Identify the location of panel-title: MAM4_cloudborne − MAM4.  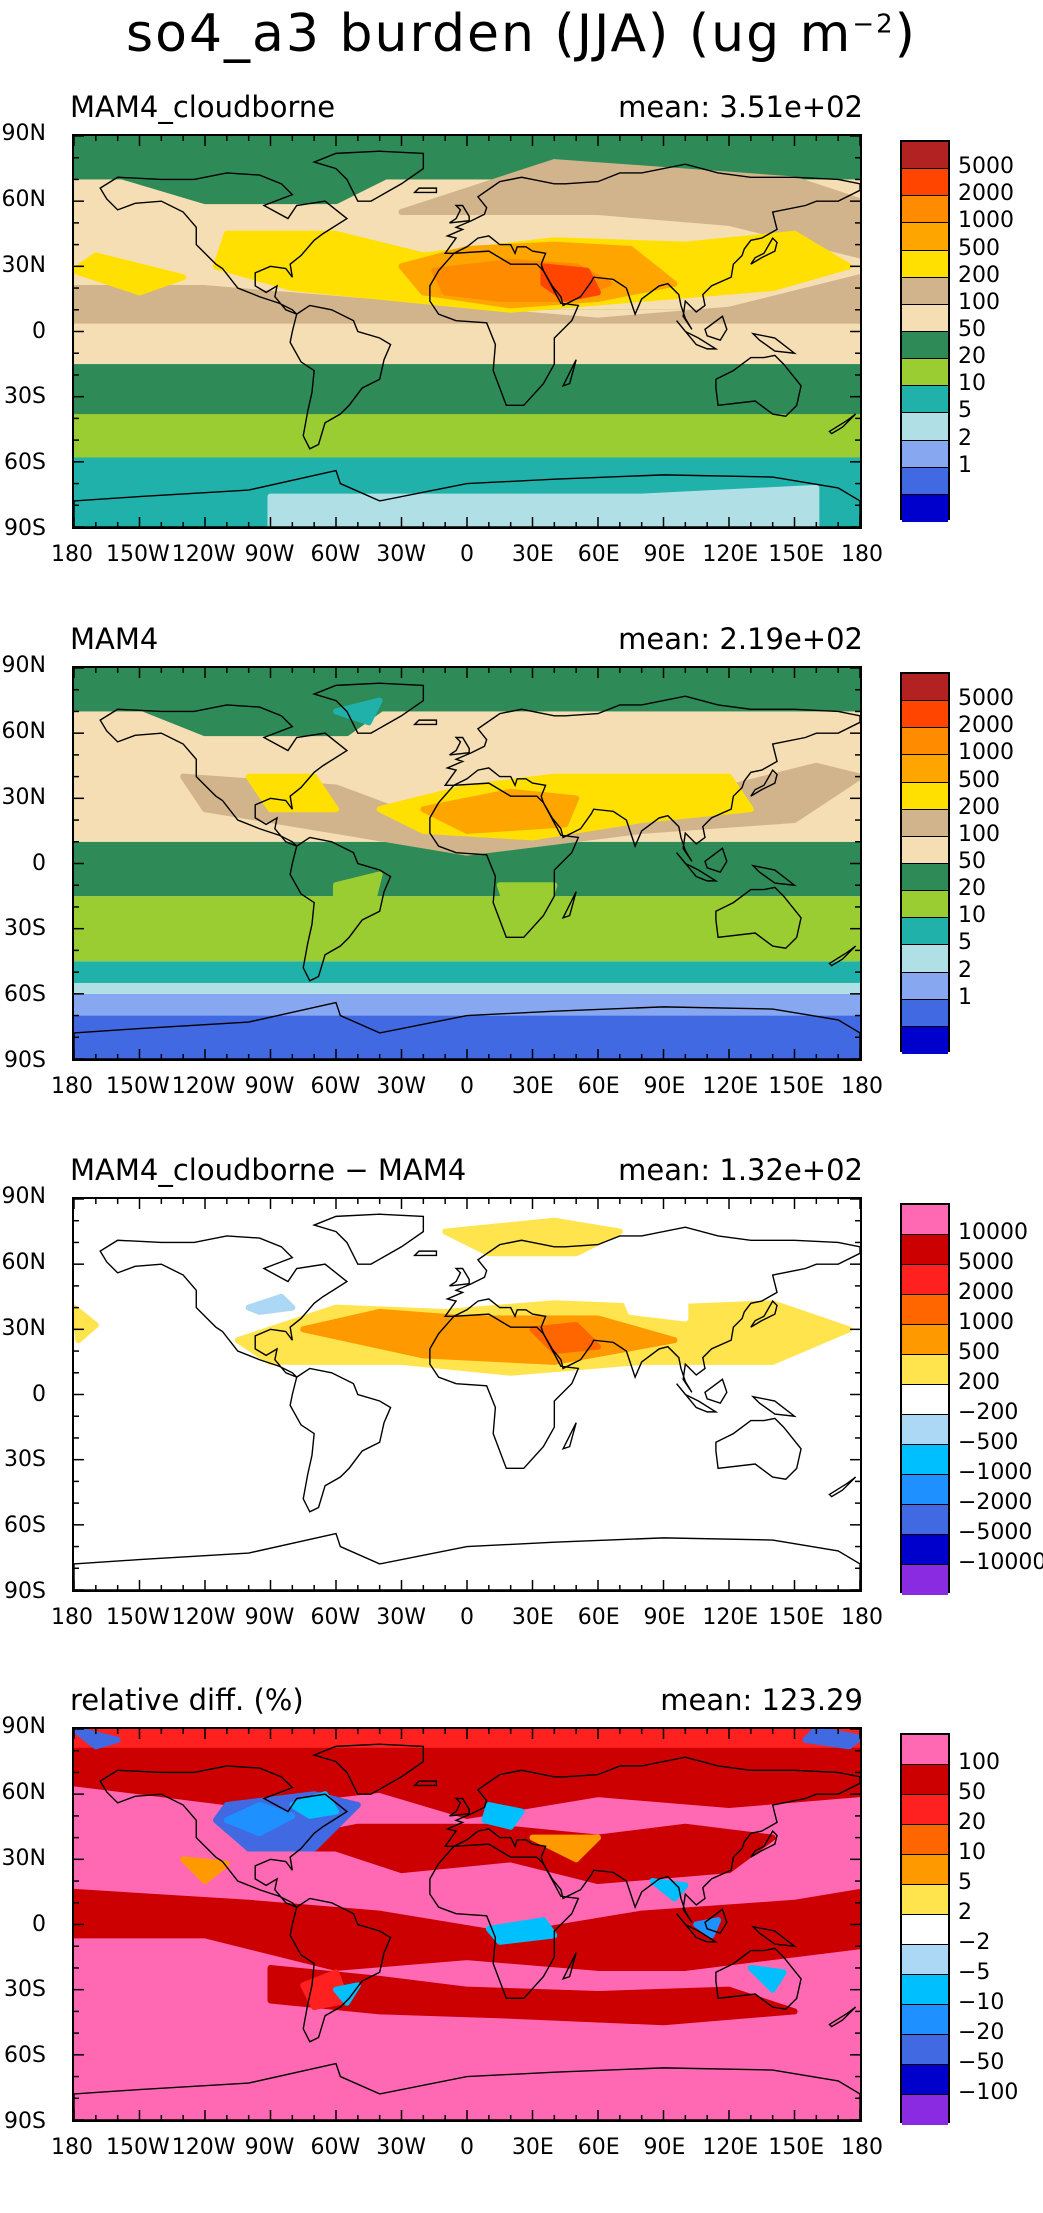
(268, 1170).